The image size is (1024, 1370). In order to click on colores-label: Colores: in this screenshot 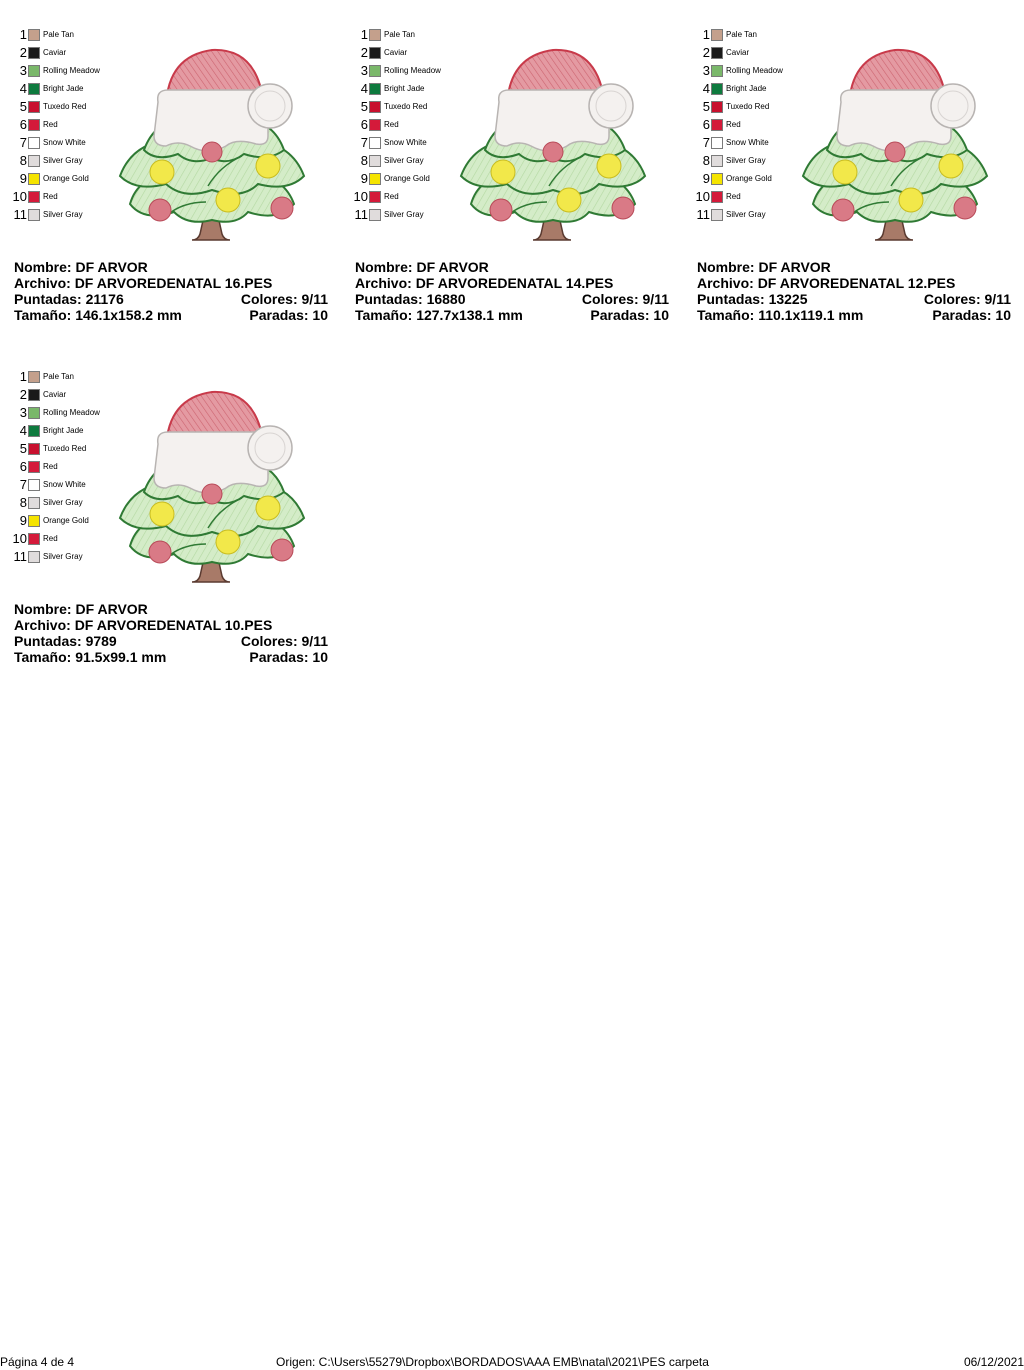, I will do `click(610, 299)`.